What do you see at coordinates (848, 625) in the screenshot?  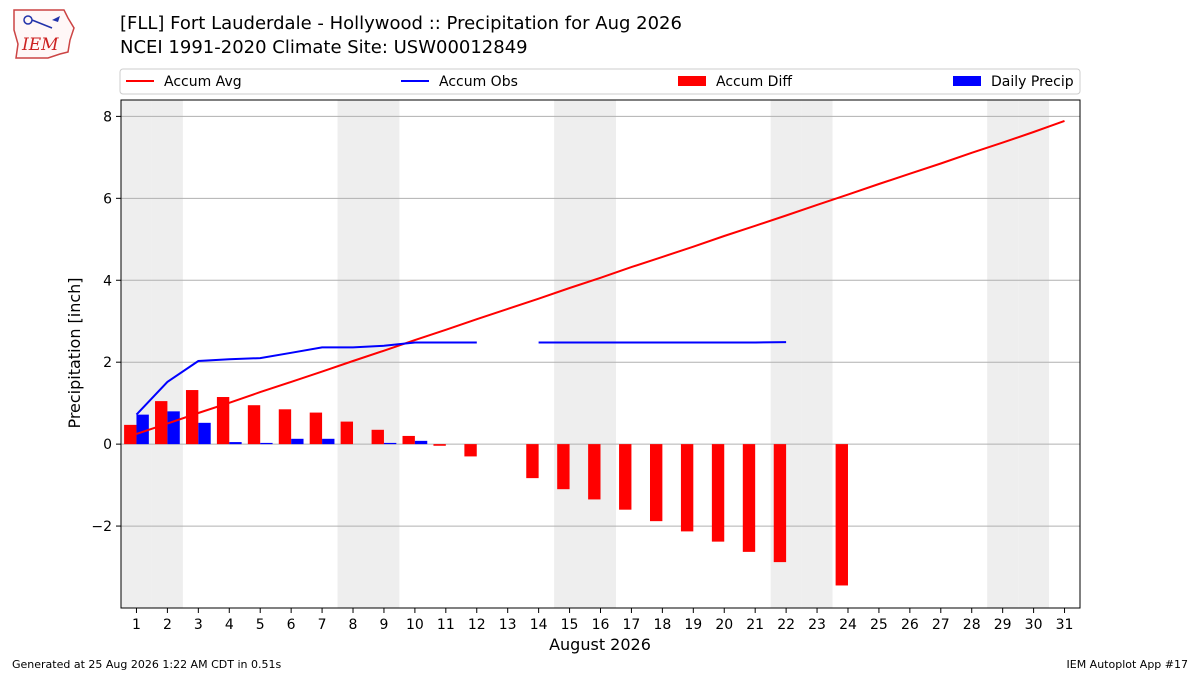 I see `x-tick-label: 24` at bounding box center [848, 625].